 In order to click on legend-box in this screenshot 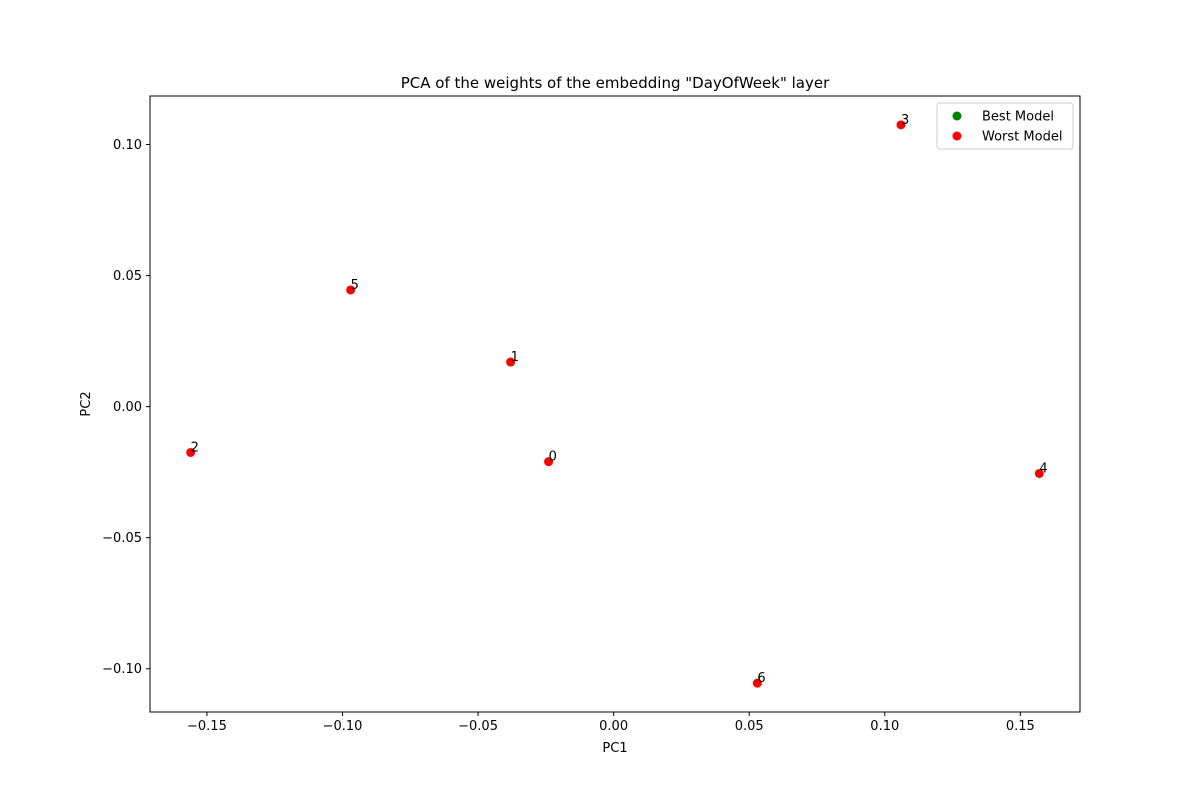, I will do `click(1005, 126)`.